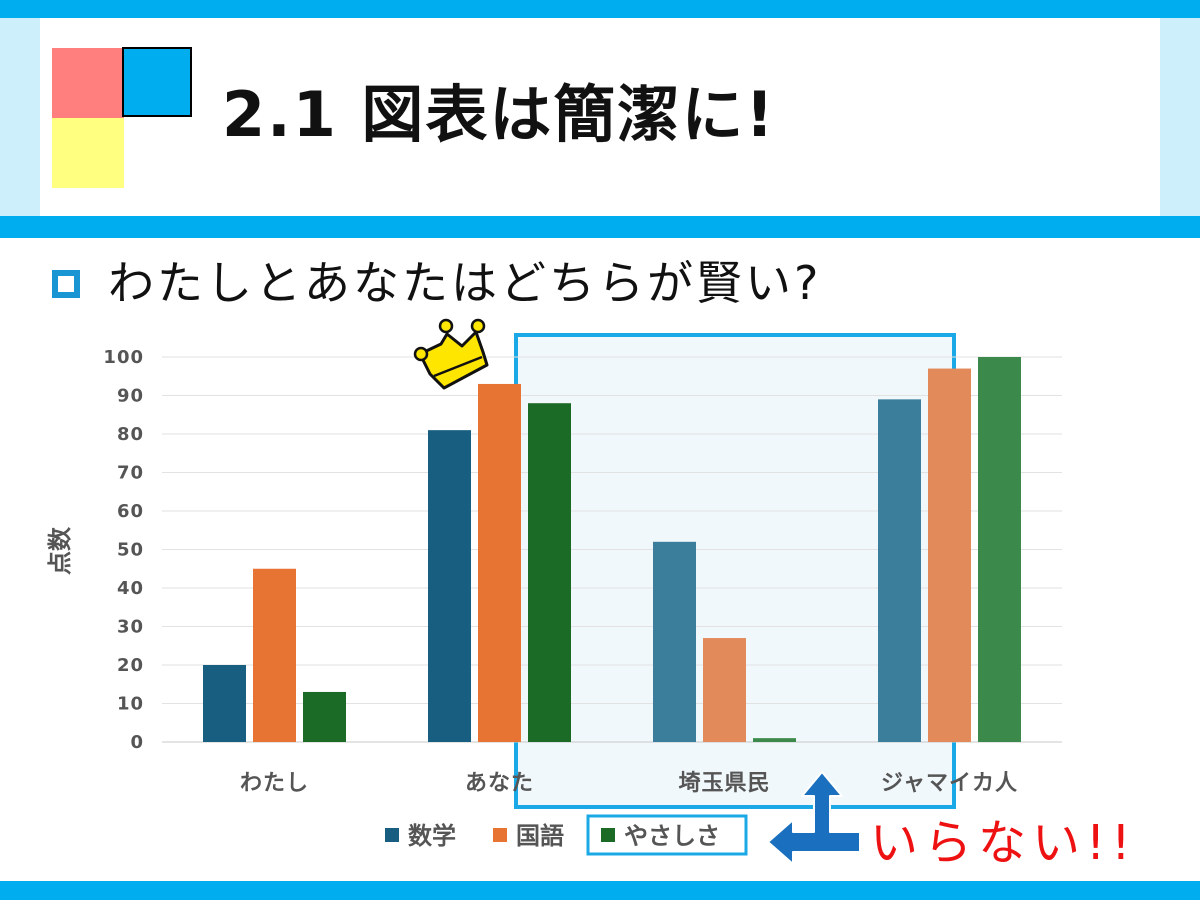 The image size is (1200, 900). Describe the element at coordinates (1003, 843) in the screenshot. I see `remark-text: いらない!!` at that location.